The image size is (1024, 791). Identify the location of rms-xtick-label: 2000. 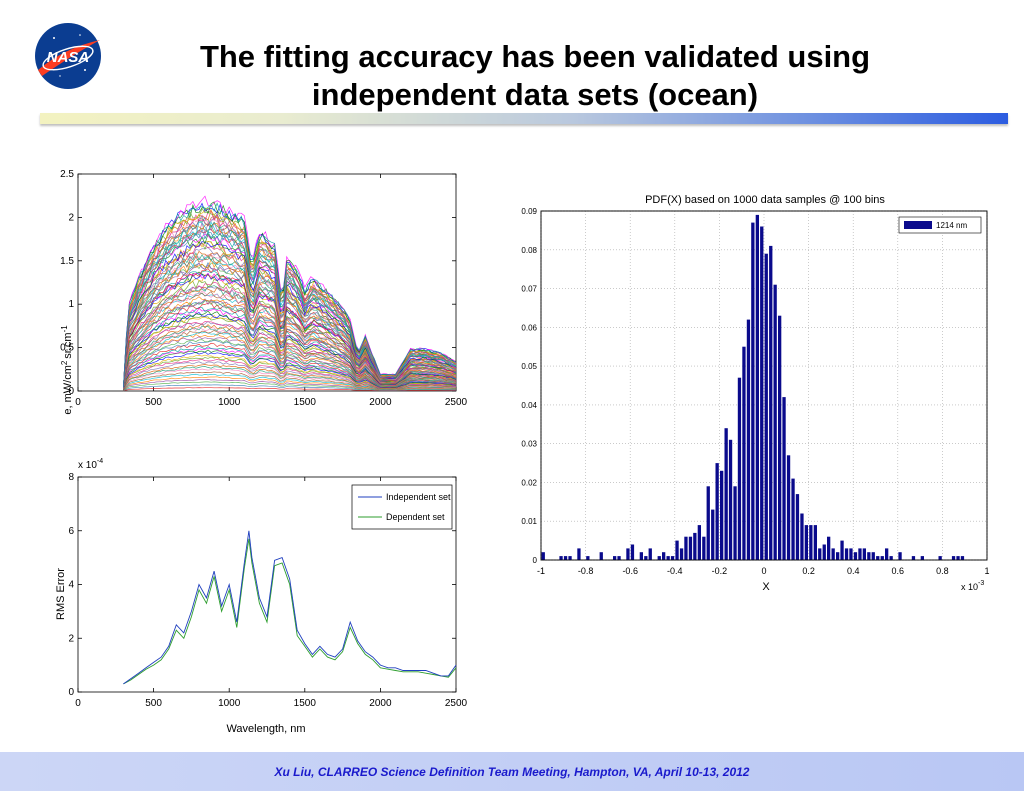
(380, 703).